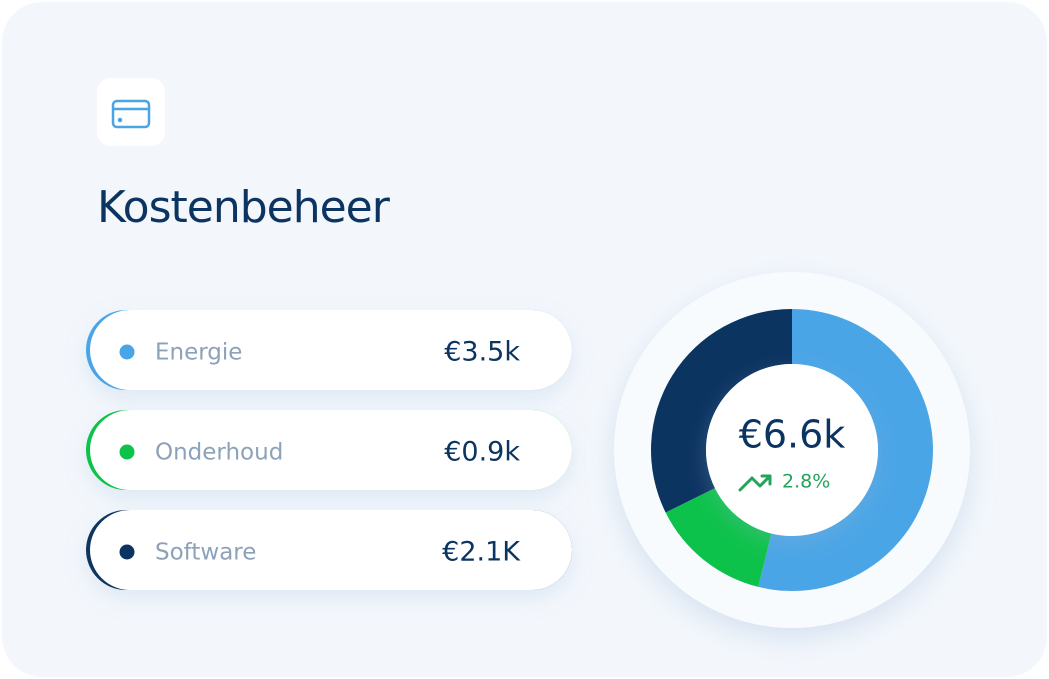 The height and width of the screenshot is (679, 1049). I want to click on change-label: 2.8%, so click(806, 482).